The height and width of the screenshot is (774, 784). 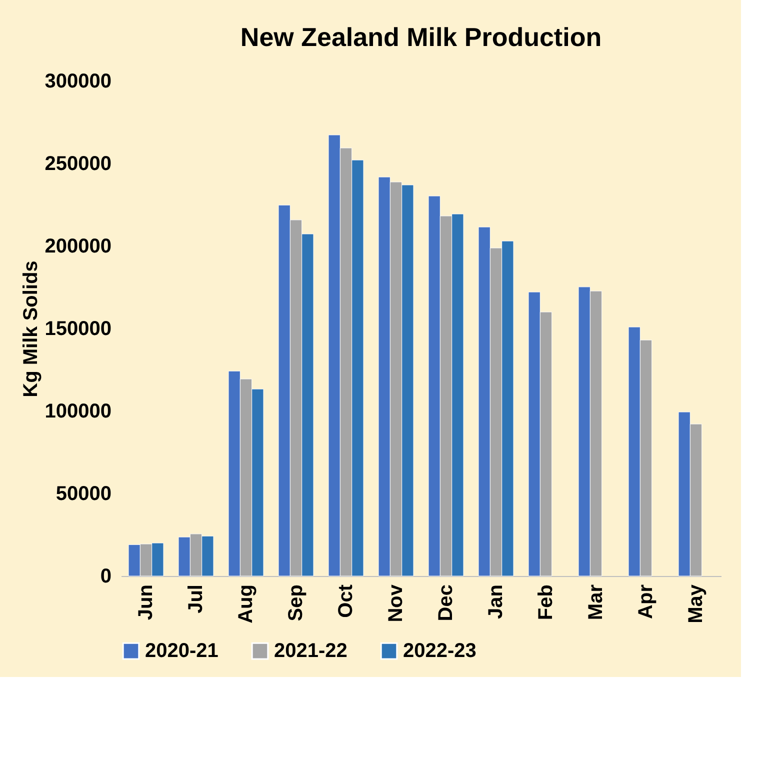 What do you see at coordinates (78, 81) in the screenshot?
I see `y-tick-label: 300000` at bounding box center [78, 81].